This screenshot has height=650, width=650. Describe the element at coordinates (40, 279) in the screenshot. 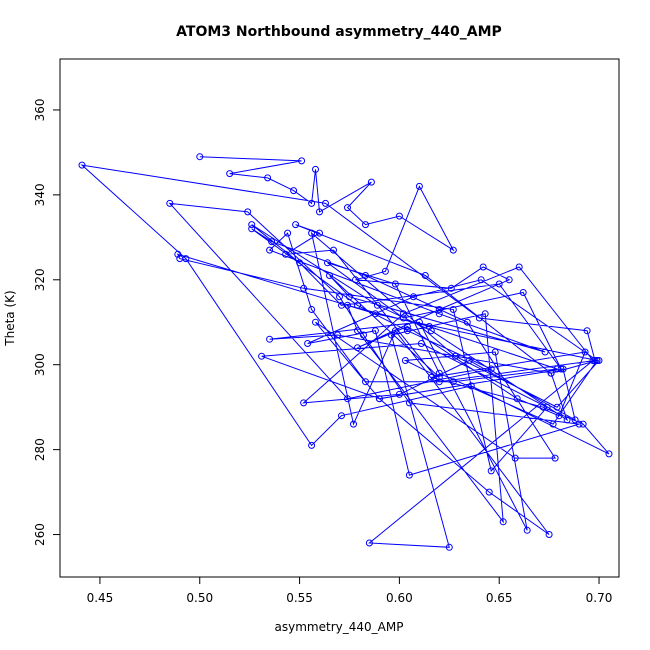

I see `y-tick-label: 320` at that location.